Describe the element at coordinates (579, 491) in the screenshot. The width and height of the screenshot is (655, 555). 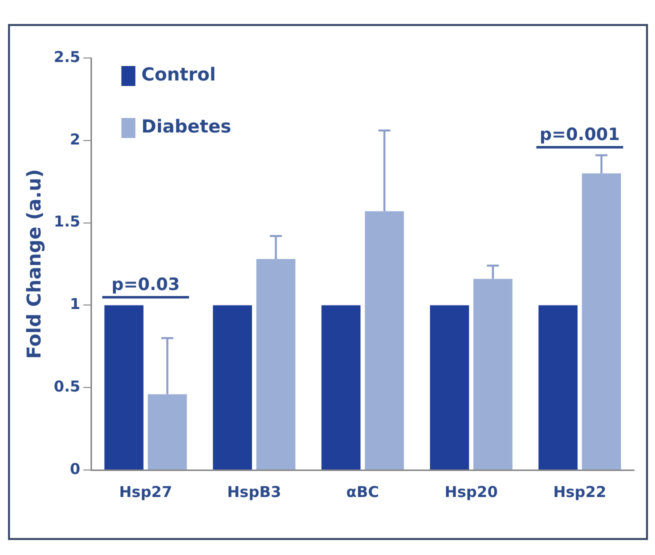
I see `x-tick-label: Hsp22` at that location.